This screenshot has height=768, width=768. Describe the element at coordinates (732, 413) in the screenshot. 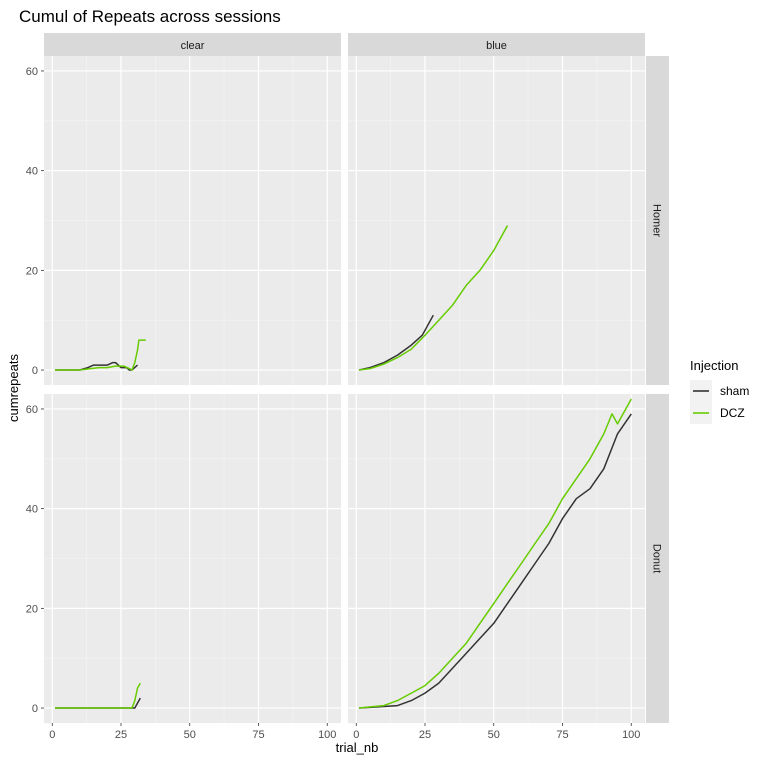

I see `legend-label-DCZ: DCZ` at that location.